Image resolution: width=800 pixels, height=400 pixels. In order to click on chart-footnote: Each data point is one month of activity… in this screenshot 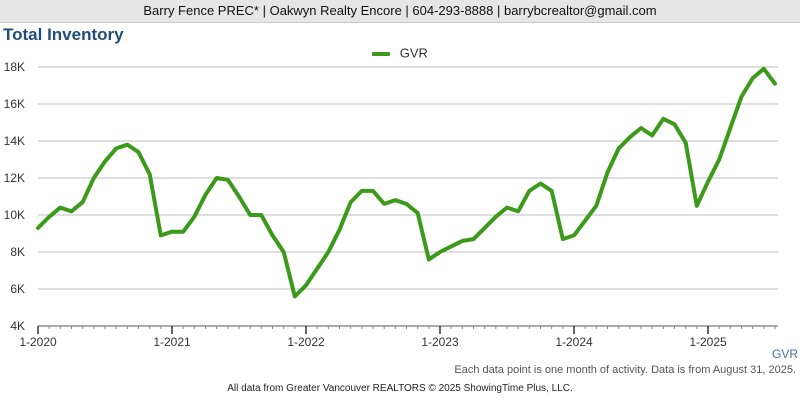, I will do `click(625, 370)`.